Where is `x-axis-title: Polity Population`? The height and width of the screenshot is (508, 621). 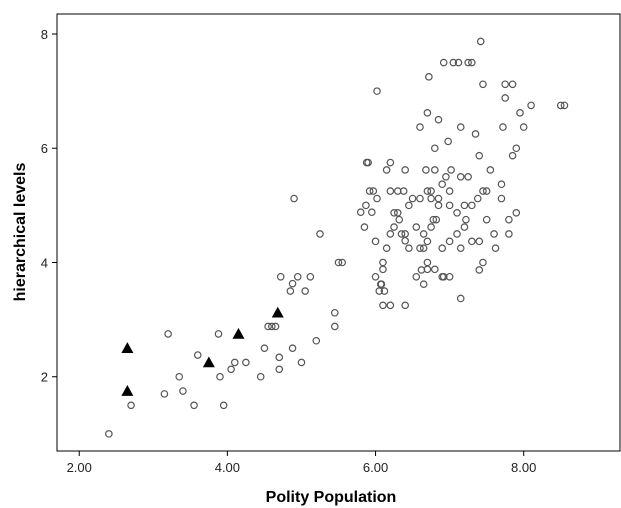
x-axis-title: Polity Population is located at coordinates (331, 497).